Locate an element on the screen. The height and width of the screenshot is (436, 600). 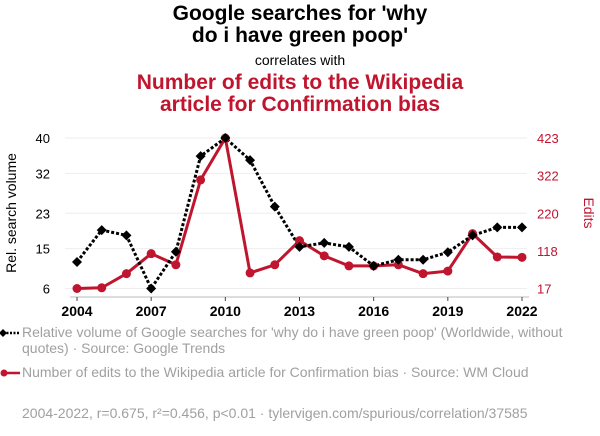
dotted-diamond-icon is located at coordinates (10, 333).